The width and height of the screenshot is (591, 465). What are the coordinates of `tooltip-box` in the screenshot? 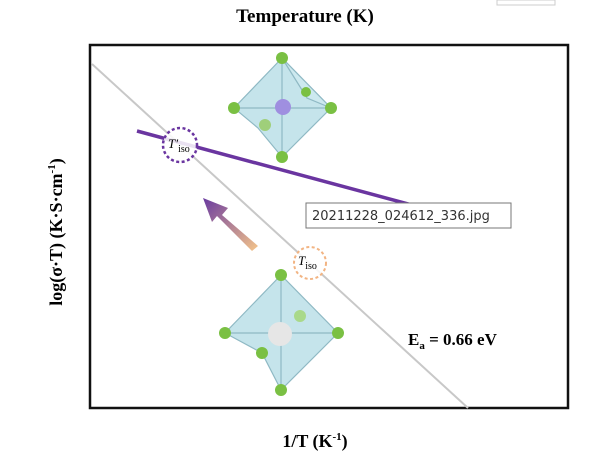 It's located at (408, 215).